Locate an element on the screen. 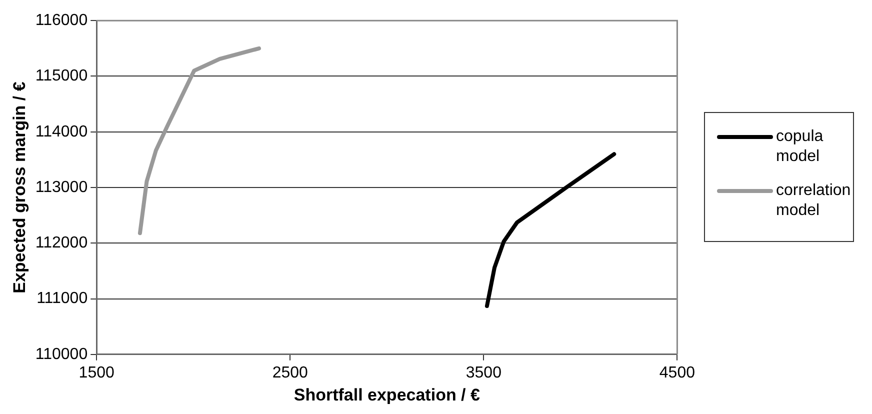 The height and width of the screenshot is (414, 872). x-axis-title: Shortfall expecation / € is located at coordinates (387, 394).